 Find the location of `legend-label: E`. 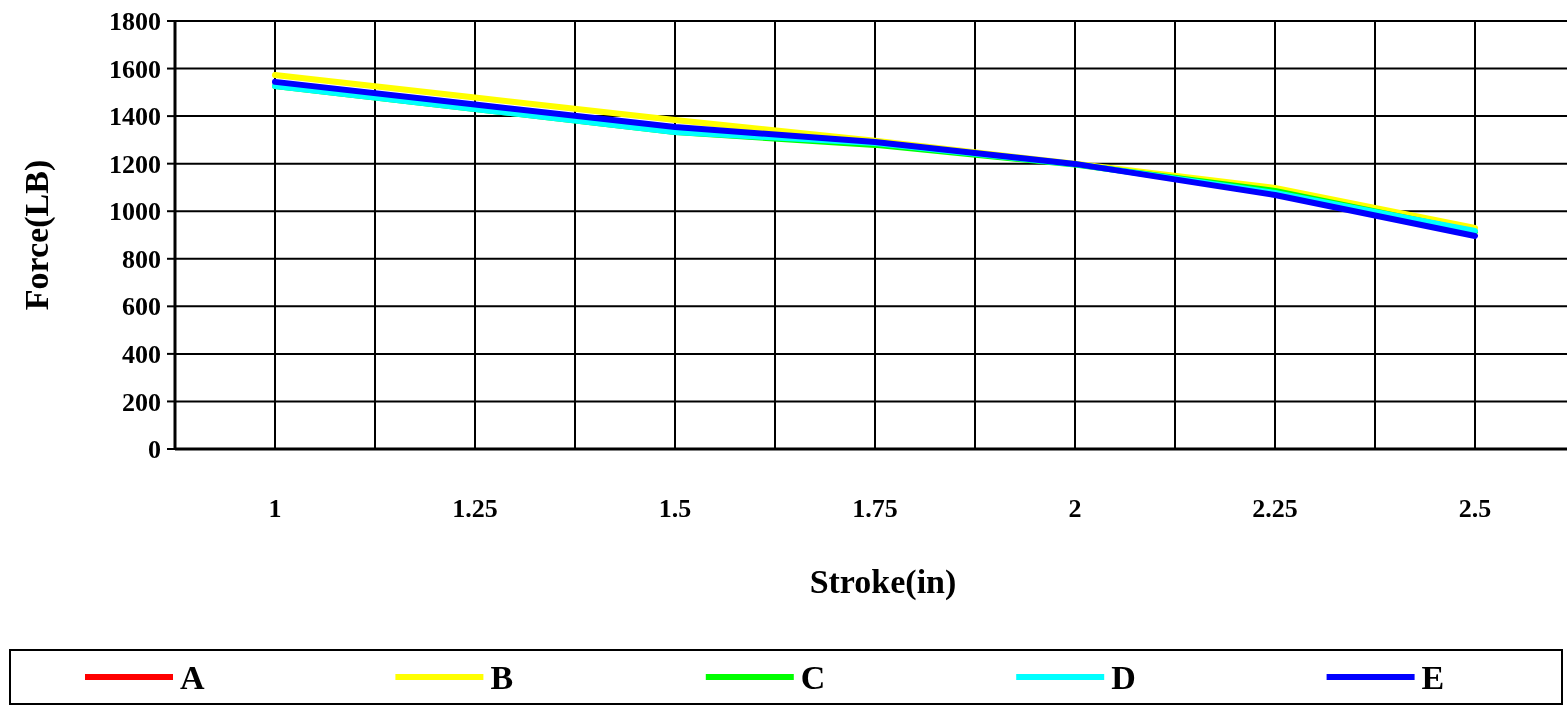

legend-label: E is located at coordinates (1433, 677).